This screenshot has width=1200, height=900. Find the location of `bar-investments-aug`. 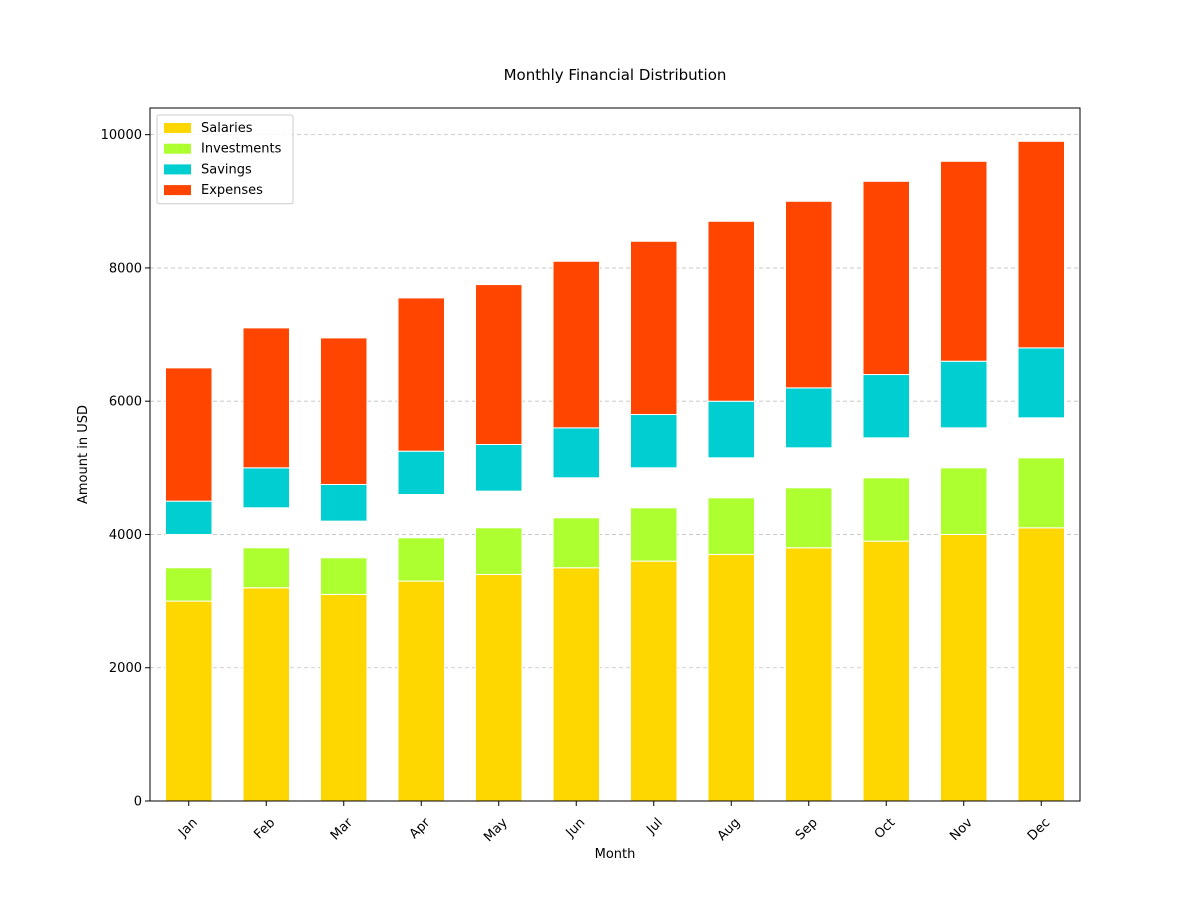

bar-investments-aug is located at coordinates (731, 526).